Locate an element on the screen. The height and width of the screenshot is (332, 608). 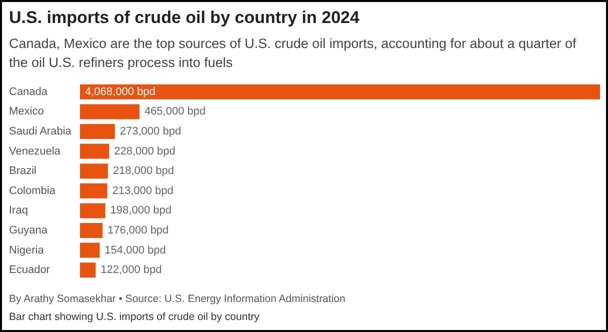
chart-title: U.S. imports of crude oil by country in 2024 is located at coordinates (184, 18).